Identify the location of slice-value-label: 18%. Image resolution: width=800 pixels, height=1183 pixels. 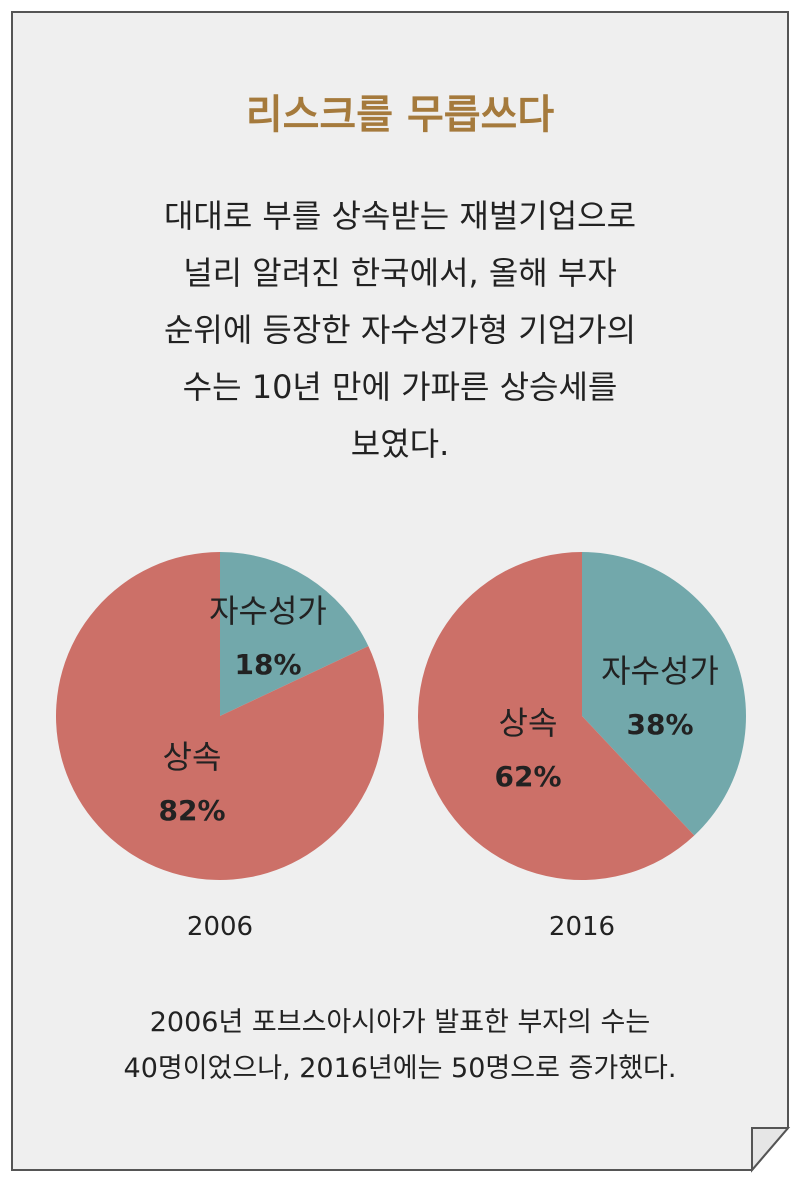
(267, 664).